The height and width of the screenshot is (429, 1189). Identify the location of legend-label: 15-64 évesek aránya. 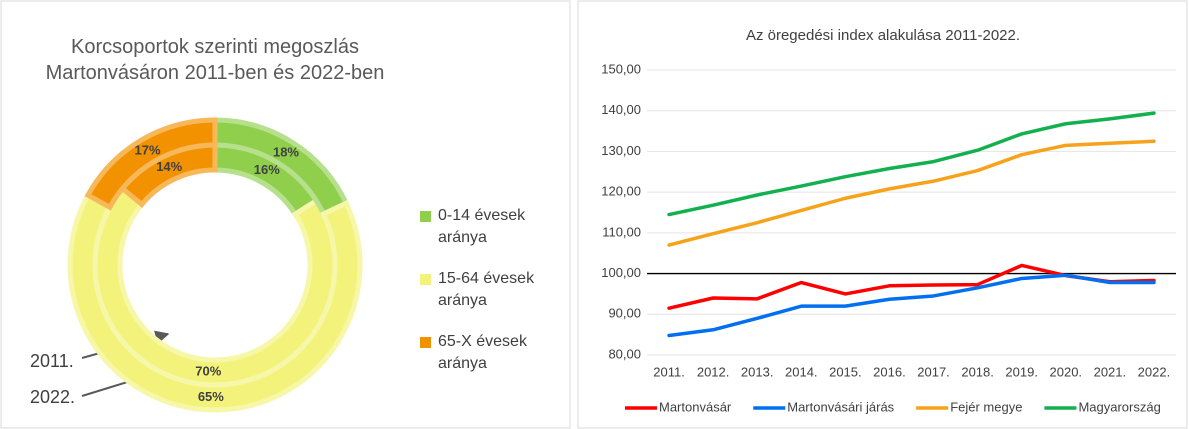
(486, 289).